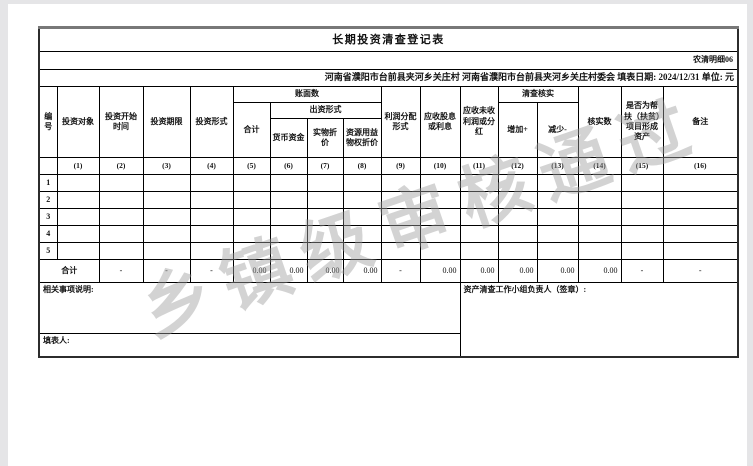 The image size is (753, 466). Describe the element at coordinates (48, 217) in the screenshot. I see `row-number: 3` at that location.